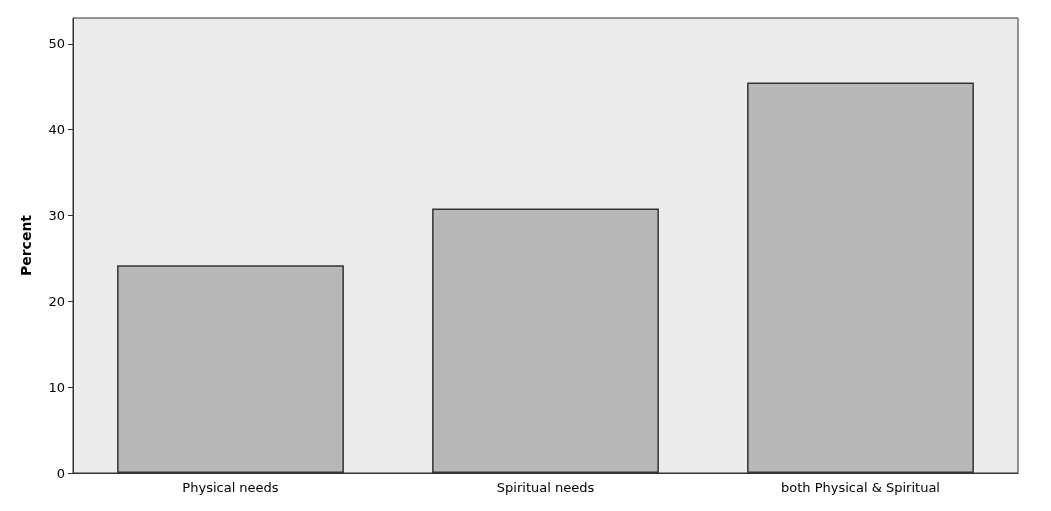  I want to click on y-tick-label: 20, so click(56, 301).